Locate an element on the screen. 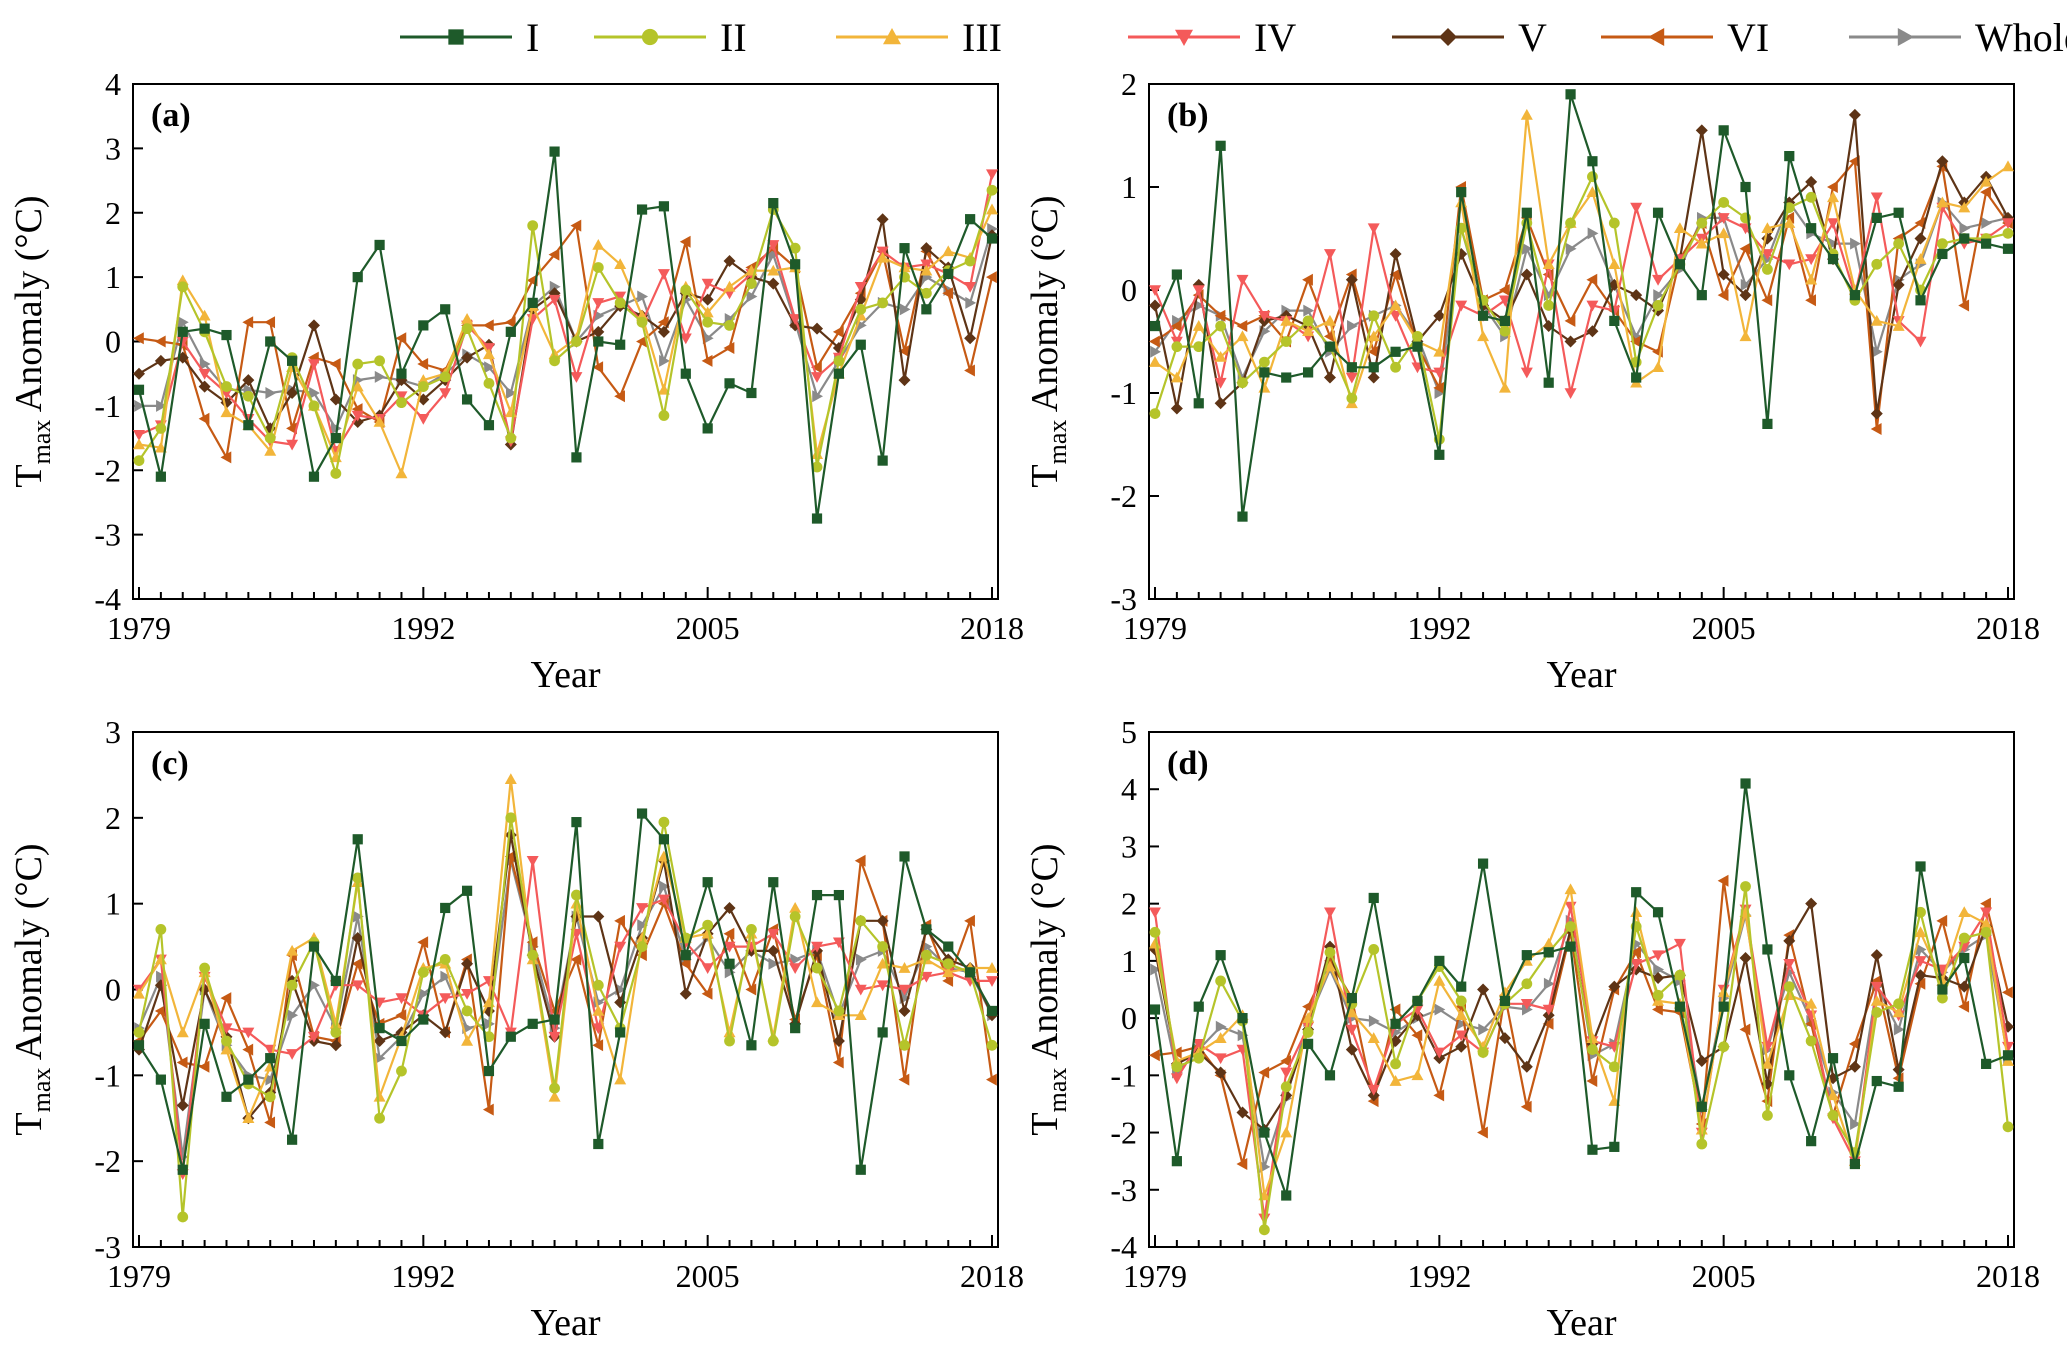 Image resolution: width=2067 pixels, height=1364 pixels. series-ii is located at coordinates (1581, 308).